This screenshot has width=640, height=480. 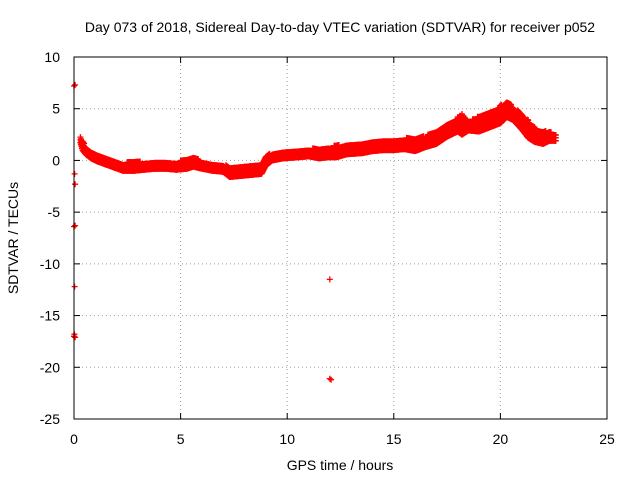 I want to click on y-tick-label: -20, so click(x=50, y=367).